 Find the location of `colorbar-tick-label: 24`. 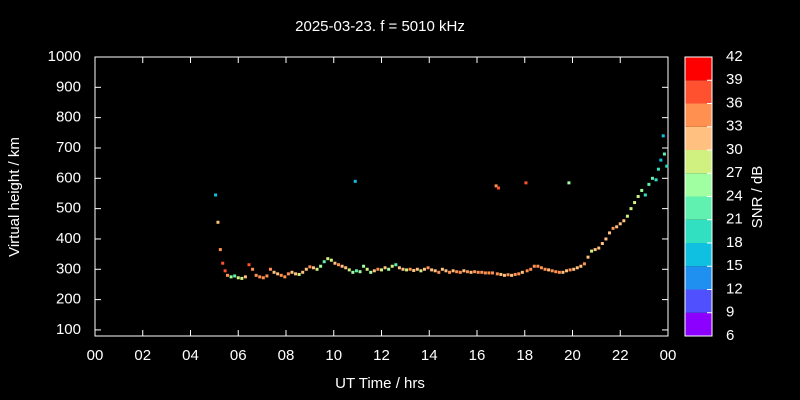

colorbar-tick-label: 24 is located at coordinates (734, 195).